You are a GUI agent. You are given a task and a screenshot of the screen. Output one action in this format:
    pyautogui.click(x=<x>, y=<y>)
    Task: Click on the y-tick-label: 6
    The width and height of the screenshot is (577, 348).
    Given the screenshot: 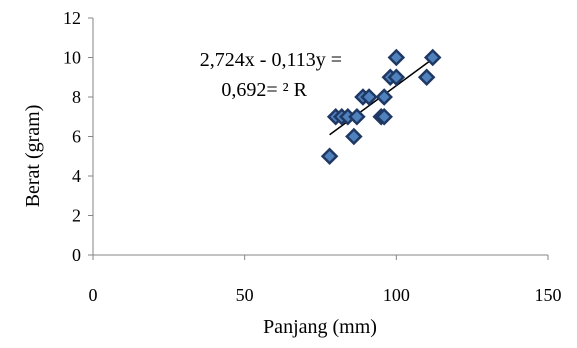 What is the action you would take?
    pyautogui.click(x=76, y=137)
    